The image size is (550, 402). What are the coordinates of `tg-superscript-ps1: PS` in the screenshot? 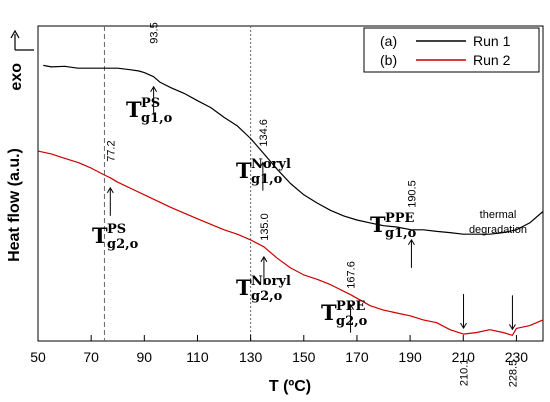 It's located at (150, 103).